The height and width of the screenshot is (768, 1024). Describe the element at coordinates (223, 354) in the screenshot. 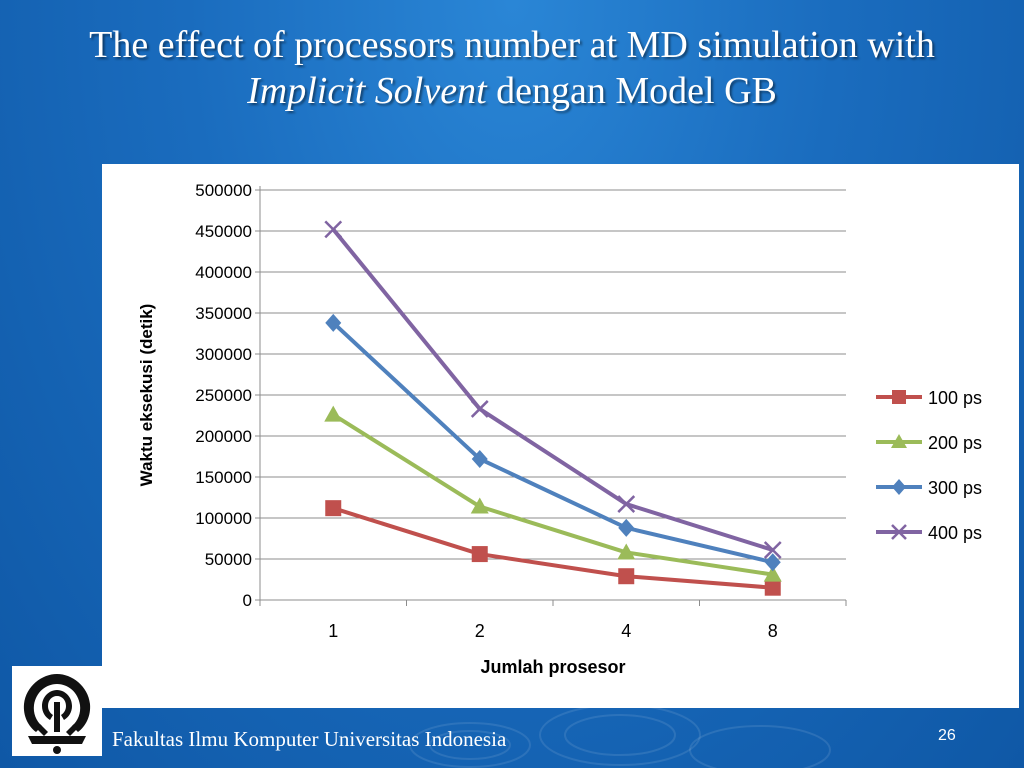

I see `y-tick-label: 300000` at that location.